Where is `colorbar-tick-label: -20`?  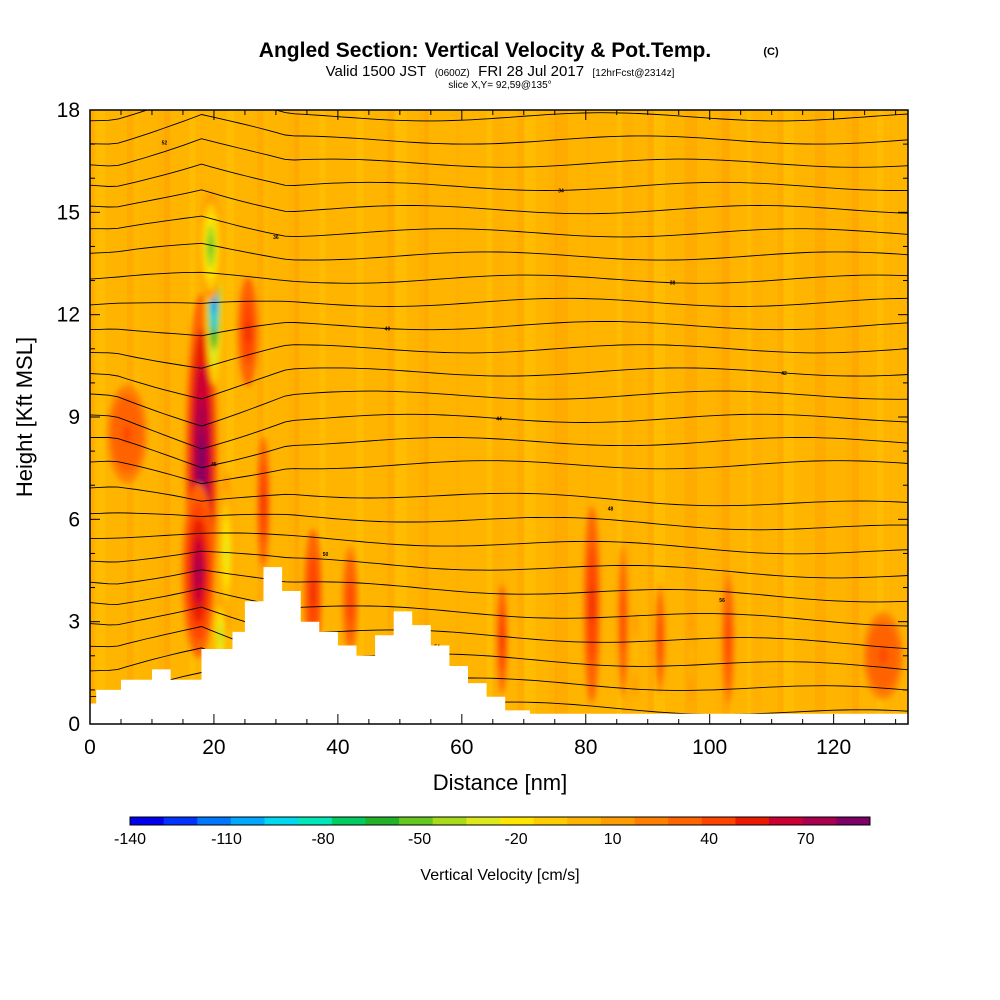
colorbar-tick-label: -20 is located at coordinates (516, 839).